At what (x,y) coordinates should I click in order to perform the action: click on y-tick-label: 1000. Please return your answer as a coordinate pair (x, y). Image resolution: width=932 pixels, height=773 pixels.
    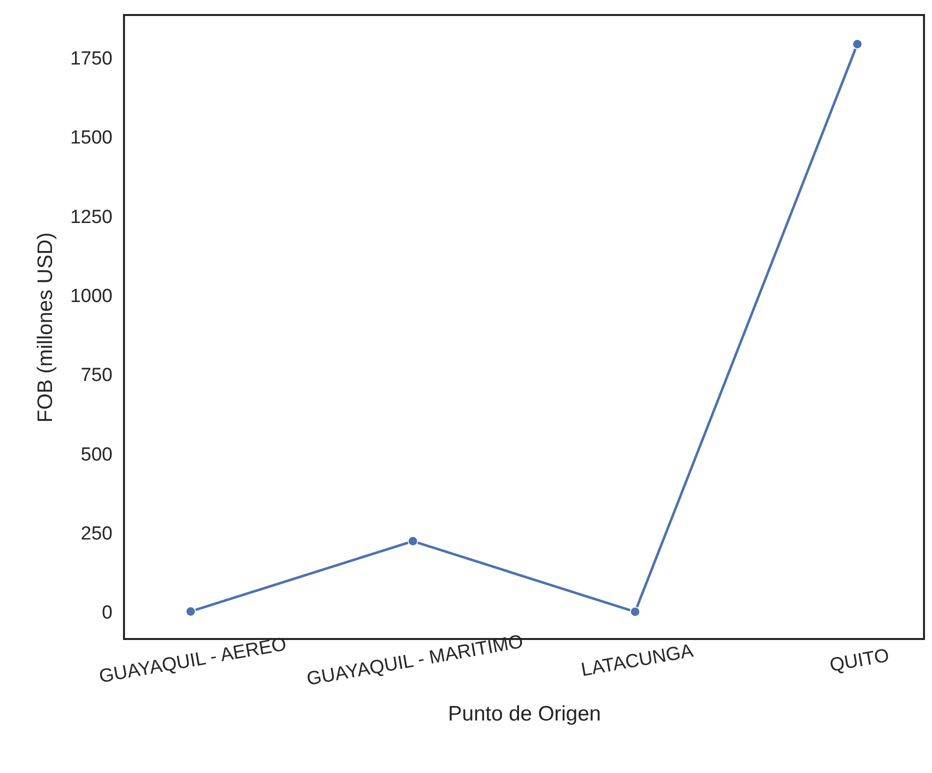
    Looking at the image, I should click on (91, 296).